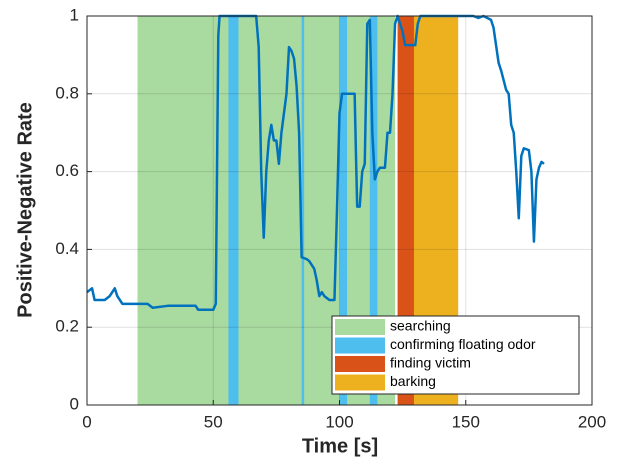 Image resolution: width=627 pixels, height=466 pixels. I want to click on y-axis-label: Positive-Negative Rate, so click(25, 210).